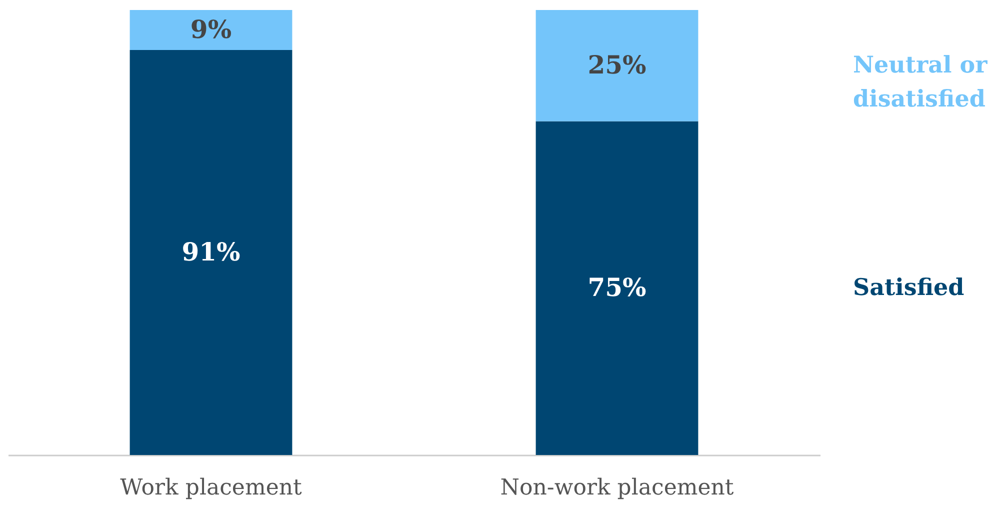 This screenshot has height=515, width=997. Describe the element at coordinates (920, 82) in the screenshot. I see `text: Neutral or disatisfied` at that location.